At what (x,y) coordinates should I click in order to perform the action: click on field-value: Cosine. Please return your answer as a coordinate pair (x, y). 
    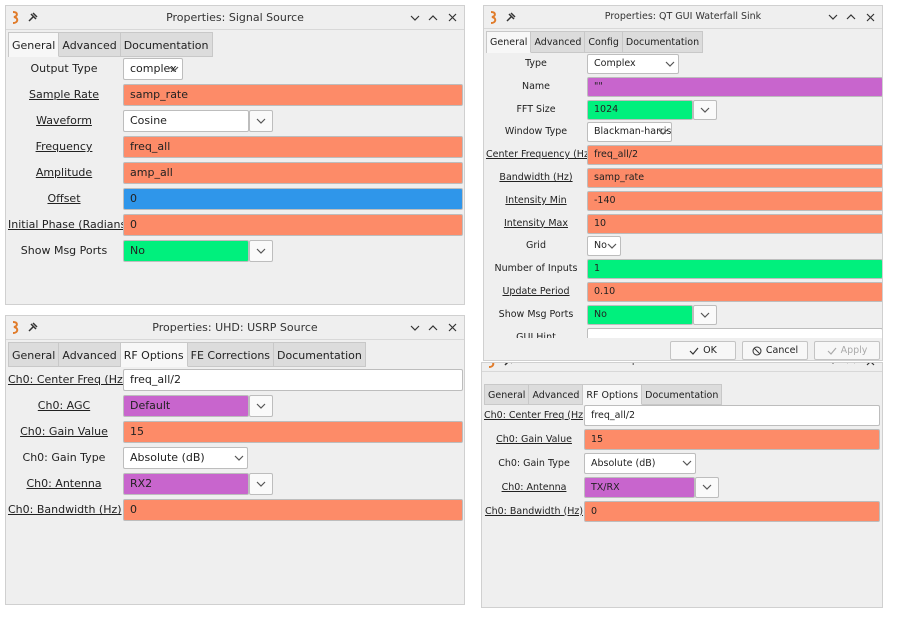
    Looking at the image, I should click on (186, 121).